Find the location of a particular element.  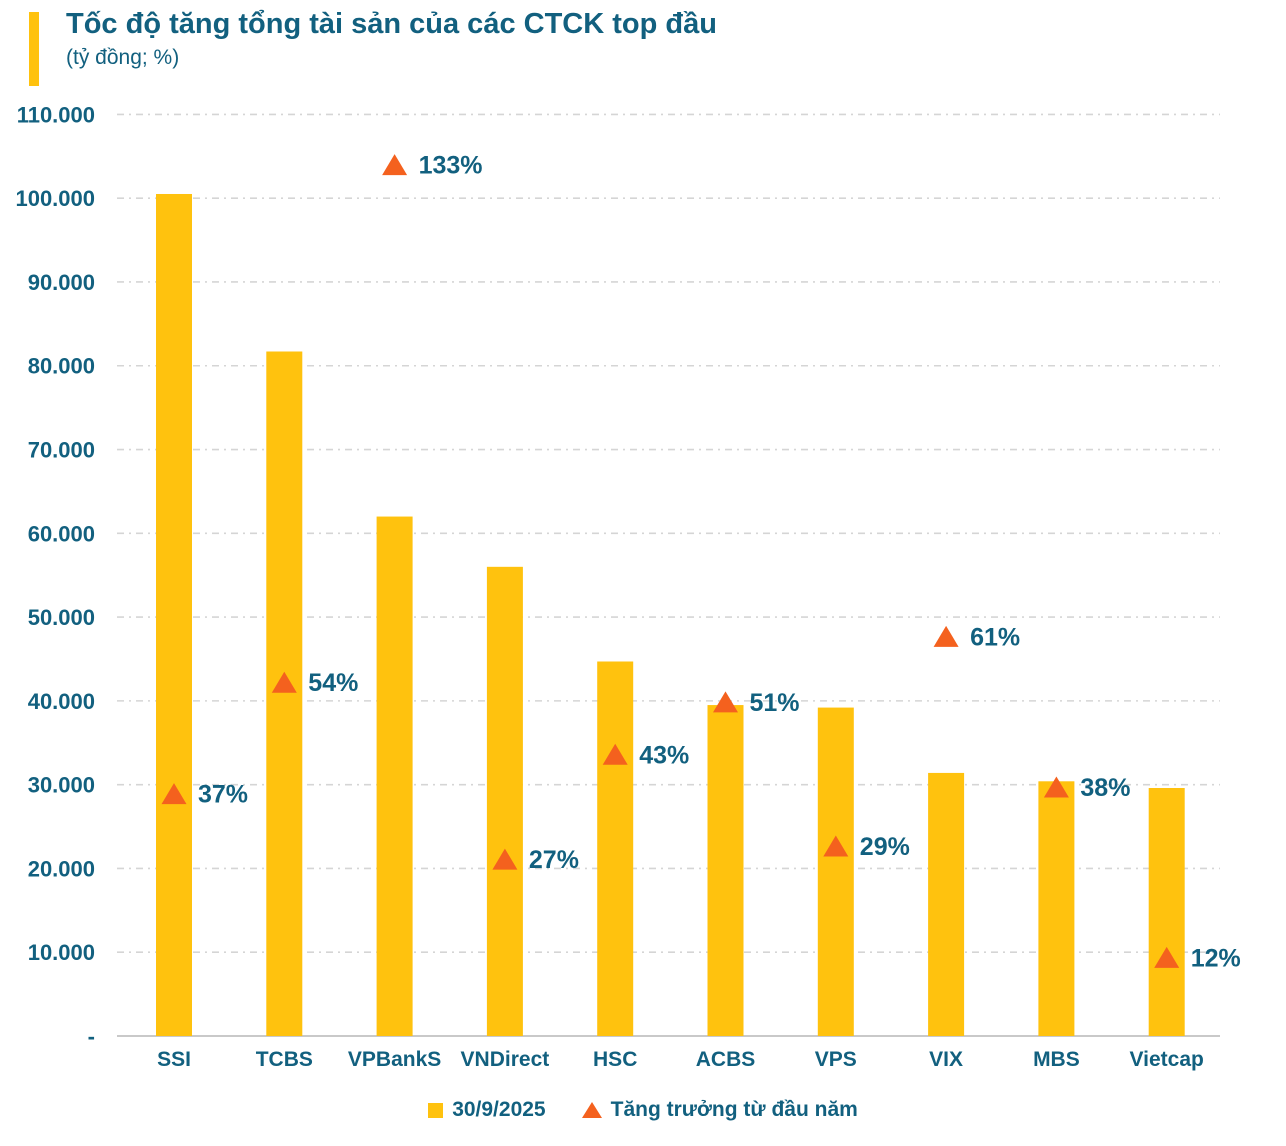

bar-SSI is located at coordinates (174, 614).